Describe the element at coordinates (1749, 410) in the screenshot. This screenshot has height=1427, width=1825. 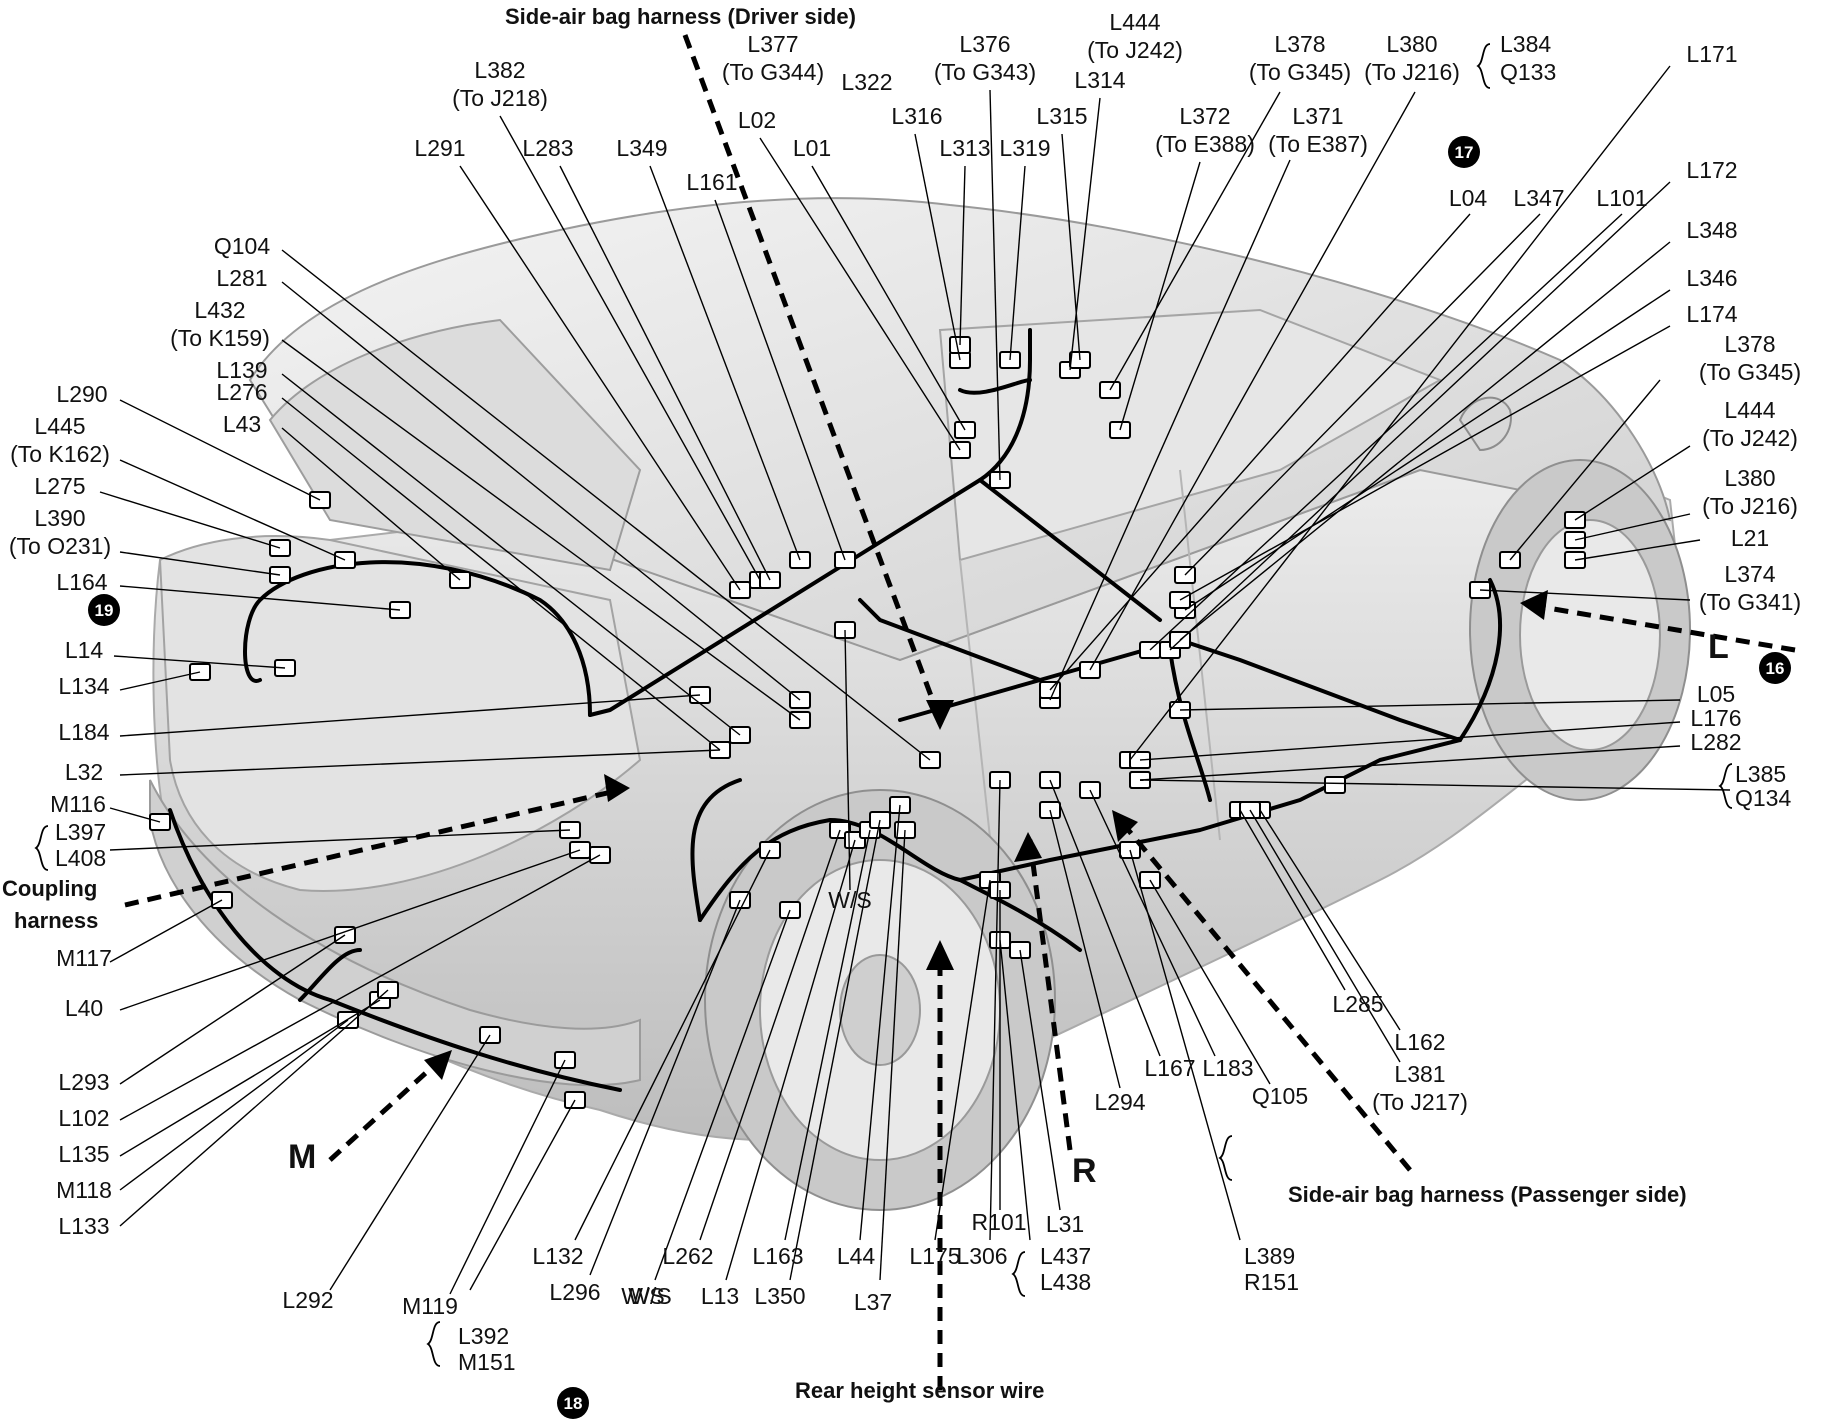
I see `connector-label-l444-40: L444` at that location.